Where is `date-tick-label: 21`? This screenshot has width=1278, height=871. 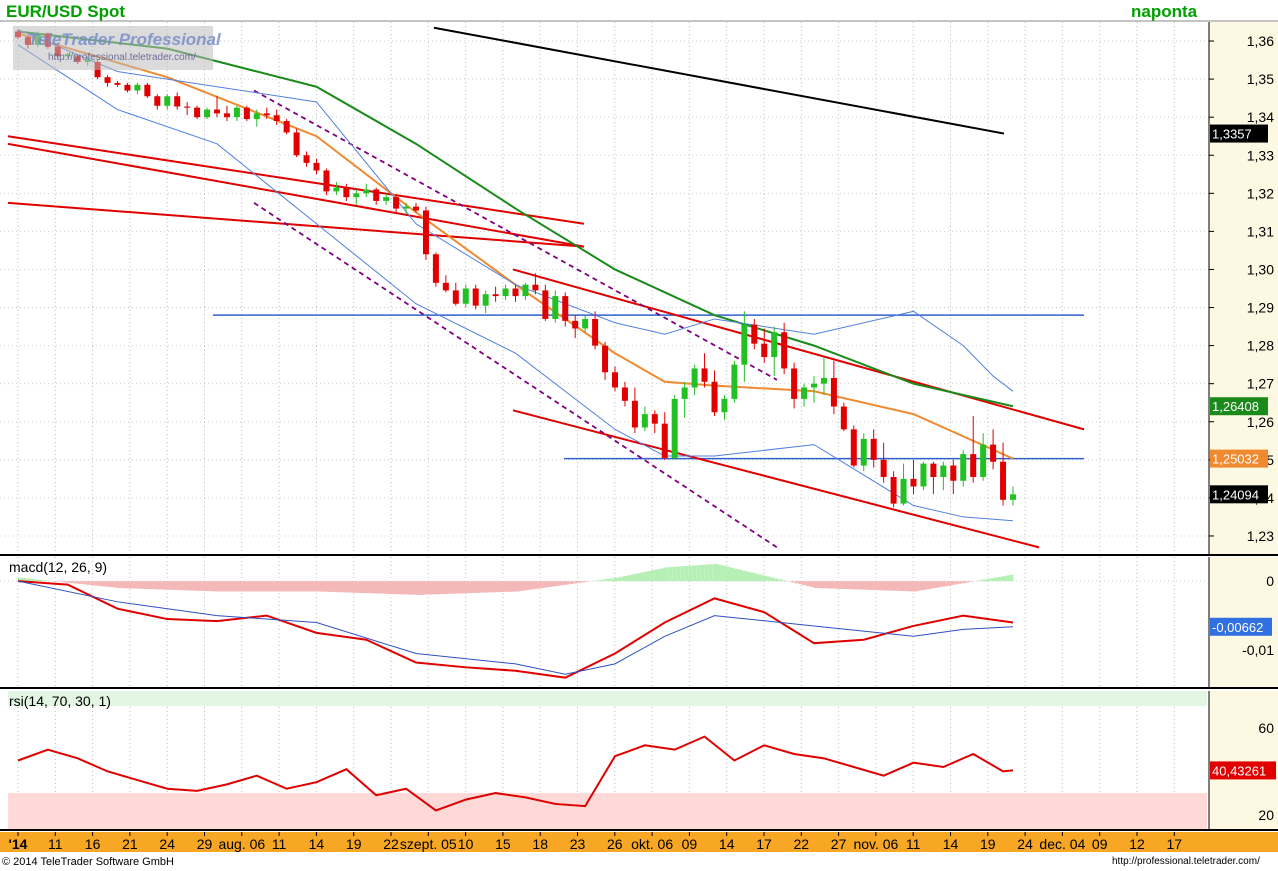
date-tick-label: 21 is located at coordinates (130, 844).